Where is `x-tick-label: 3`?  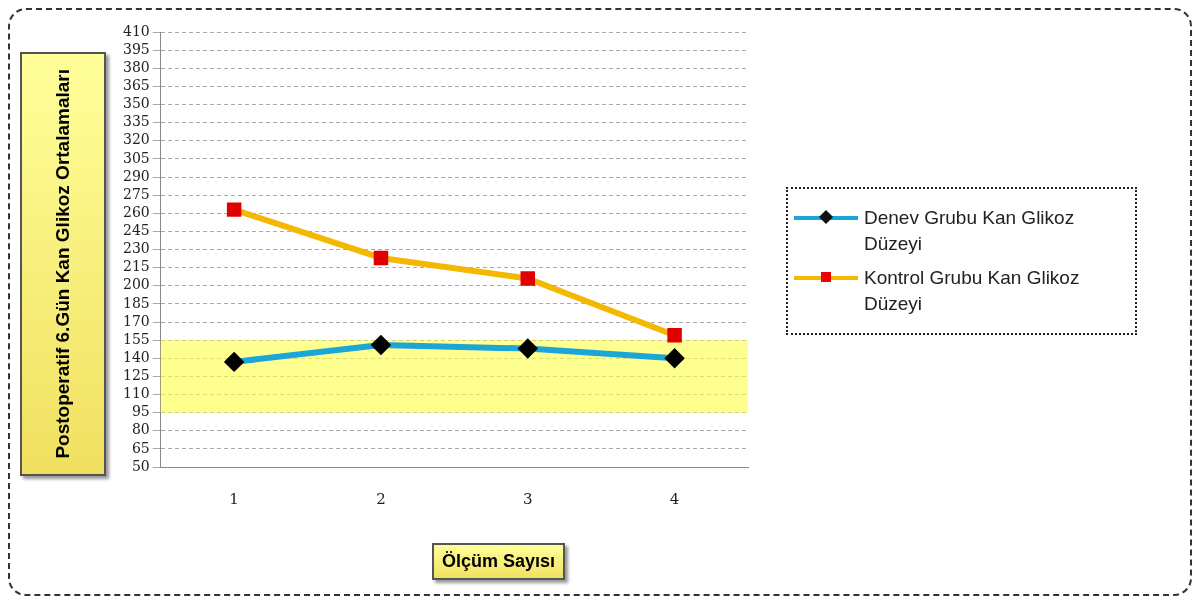 x-tick-label: 3 is located at coordinates (528, 498).